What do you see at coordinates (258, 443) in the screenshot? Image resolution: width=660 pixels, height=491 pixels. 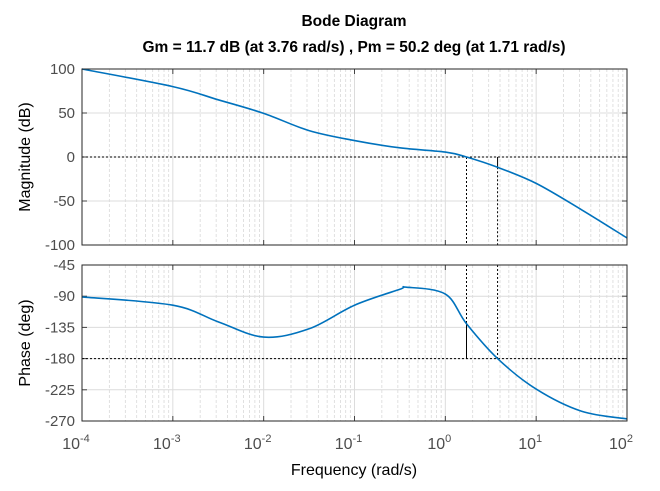 I see `x-tick-label: 10⁻²` at bounding box center [258, 443].